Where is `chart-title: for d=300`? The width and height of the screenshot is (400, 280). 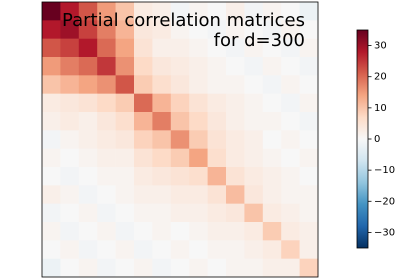
chart-title: for d=300 is located at coordinates (259, 40).